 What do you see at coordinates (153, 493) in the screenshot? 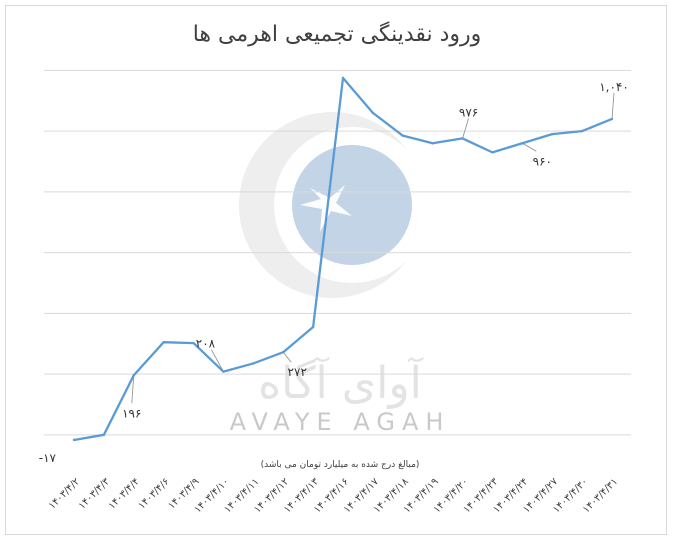
I see `x-tick-label: ۱۴۰۳/۴/۶` at bounding box center [153, 493].